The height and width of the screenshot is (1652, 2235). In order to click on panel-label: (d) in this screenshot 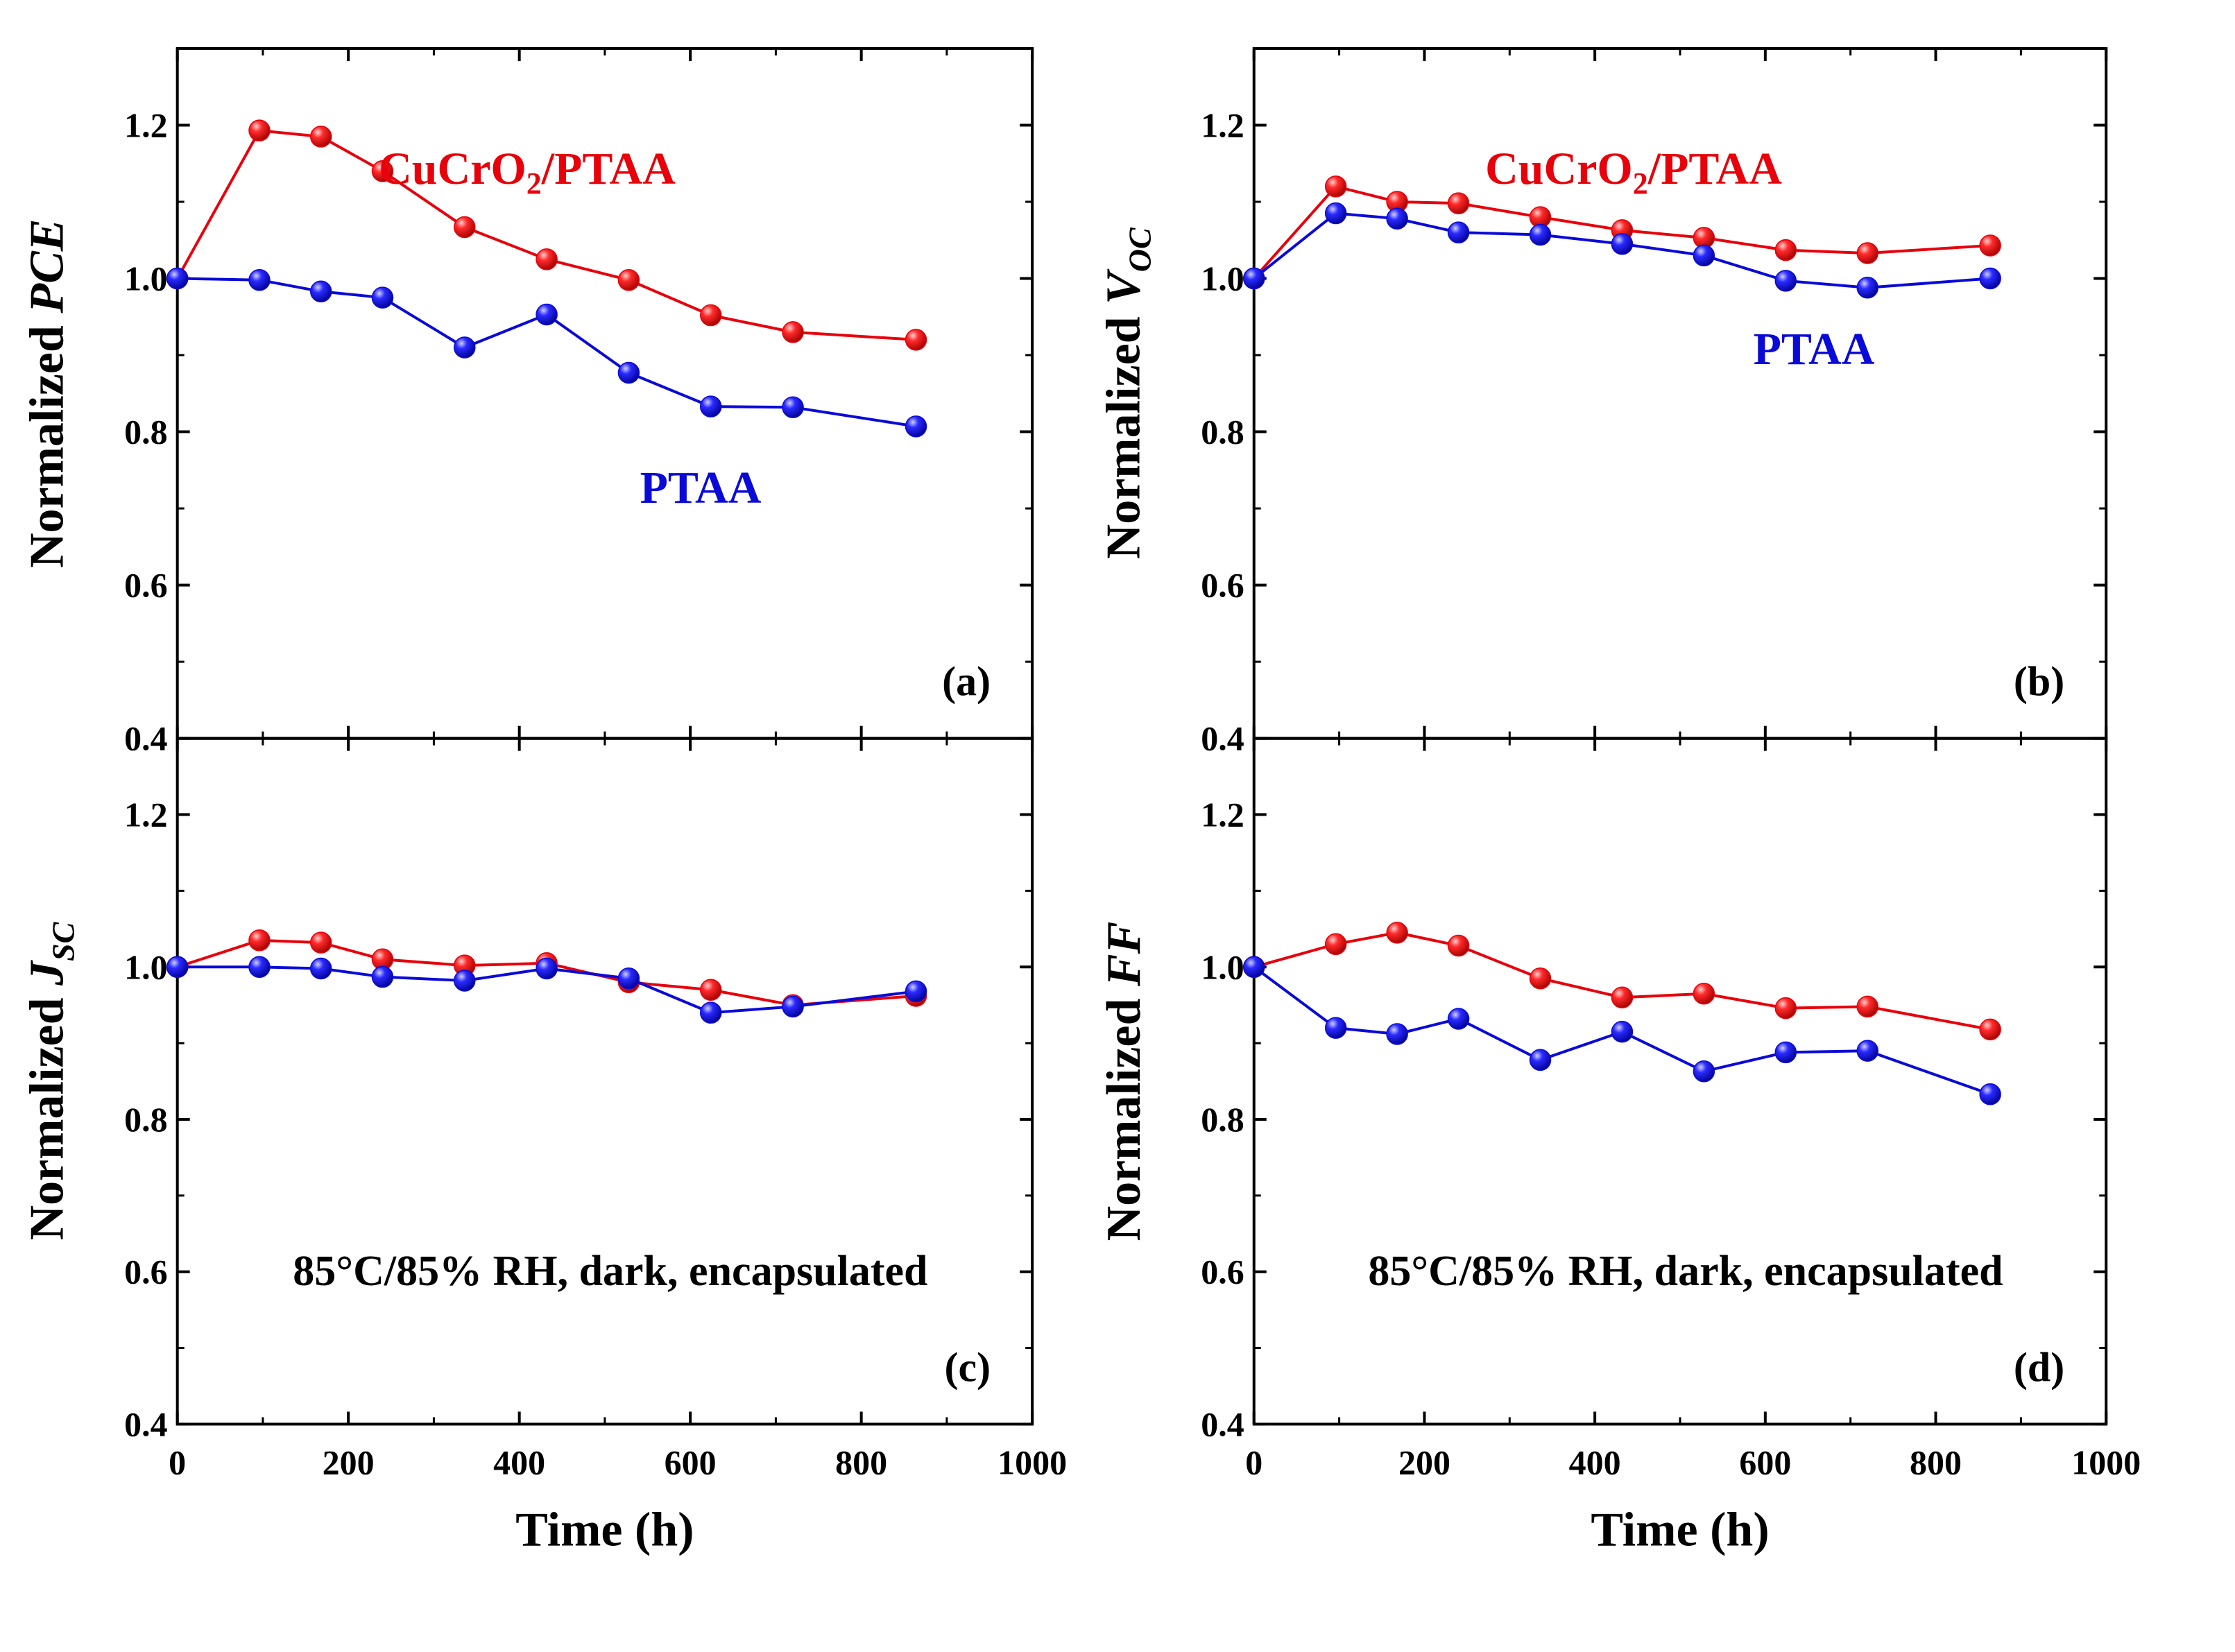, I will do `click(2039, 1367)`.